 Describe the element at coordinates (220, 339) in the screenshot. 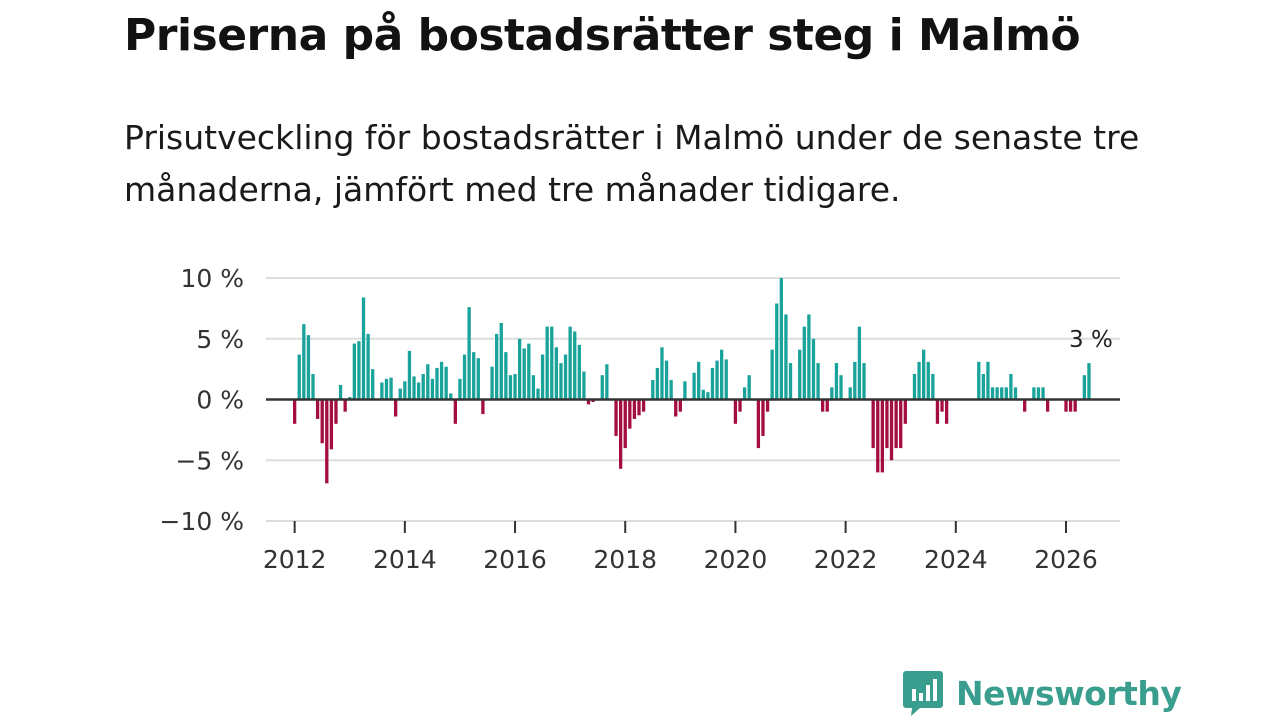

I see `y-tick-label: 5 %` at that location.